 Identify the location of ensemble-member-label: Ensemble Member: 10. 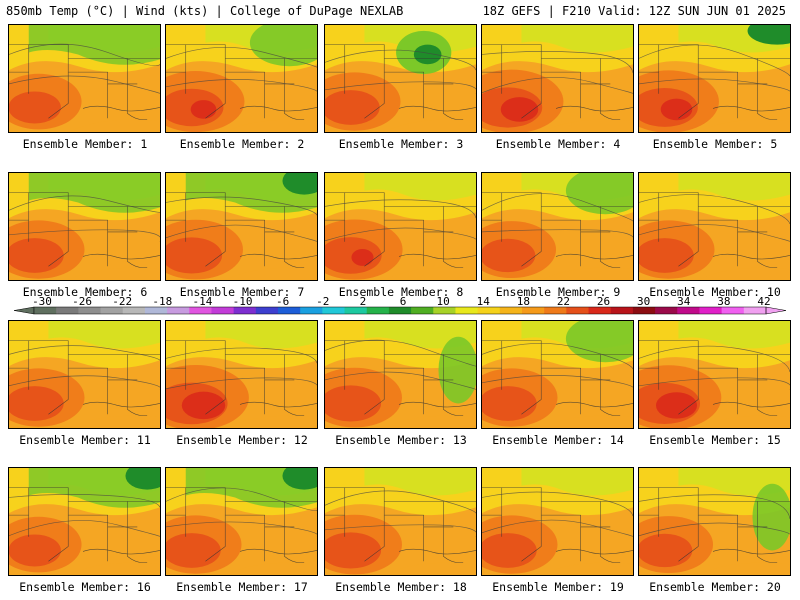
(715, 292).